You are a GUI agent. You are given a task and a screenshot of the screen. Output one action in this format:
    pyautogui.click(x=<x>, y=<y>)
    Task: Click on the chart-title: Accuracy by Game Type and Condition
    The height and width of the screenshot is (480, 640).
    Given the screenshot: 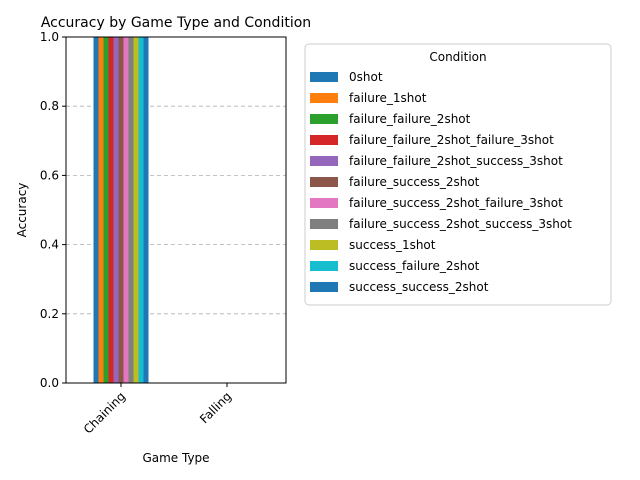 What is the action you would take?
    pyautogui.click(x=176, y=23)
    